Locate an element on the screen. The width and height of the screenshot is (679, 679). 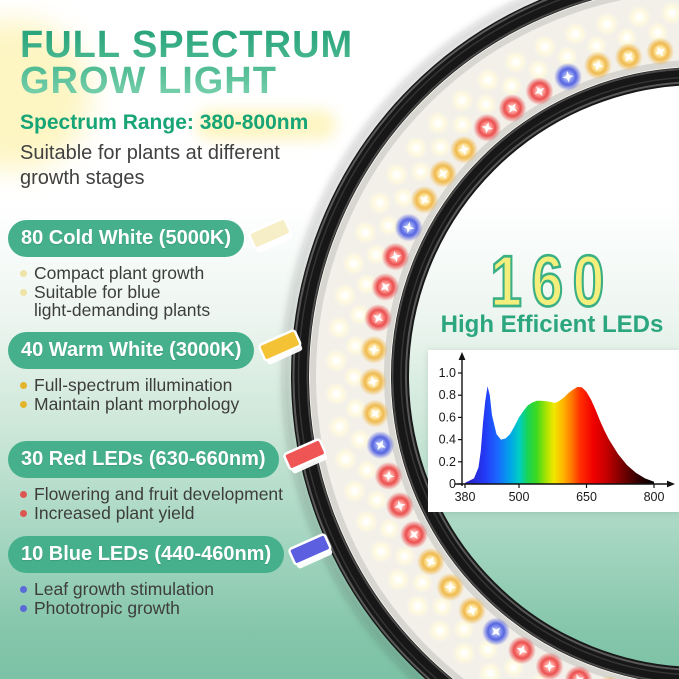
led-count-label: High Efficient LEDs is located at coordinates (552, 324).